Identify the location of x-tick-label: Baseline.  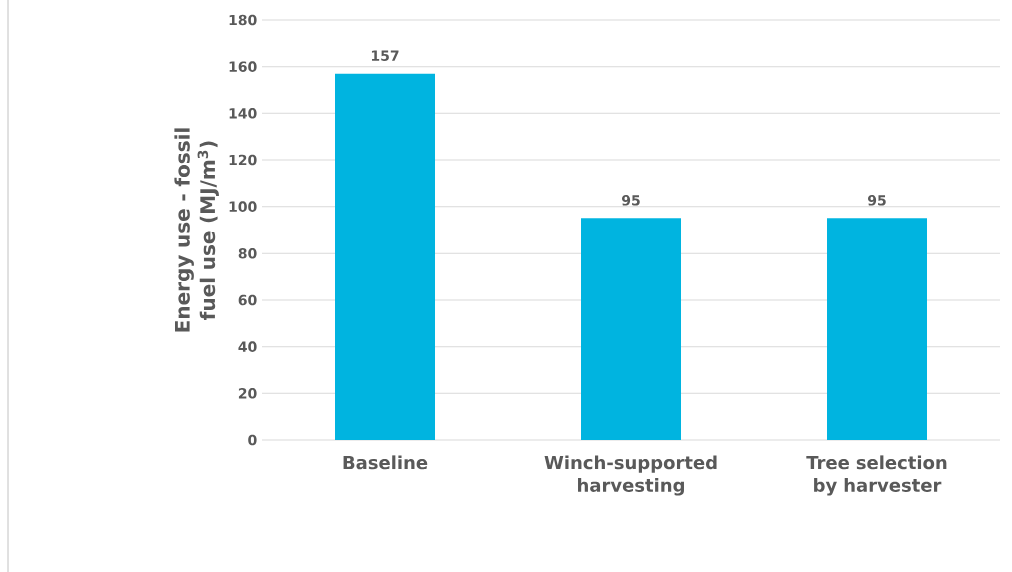
(385, 462).